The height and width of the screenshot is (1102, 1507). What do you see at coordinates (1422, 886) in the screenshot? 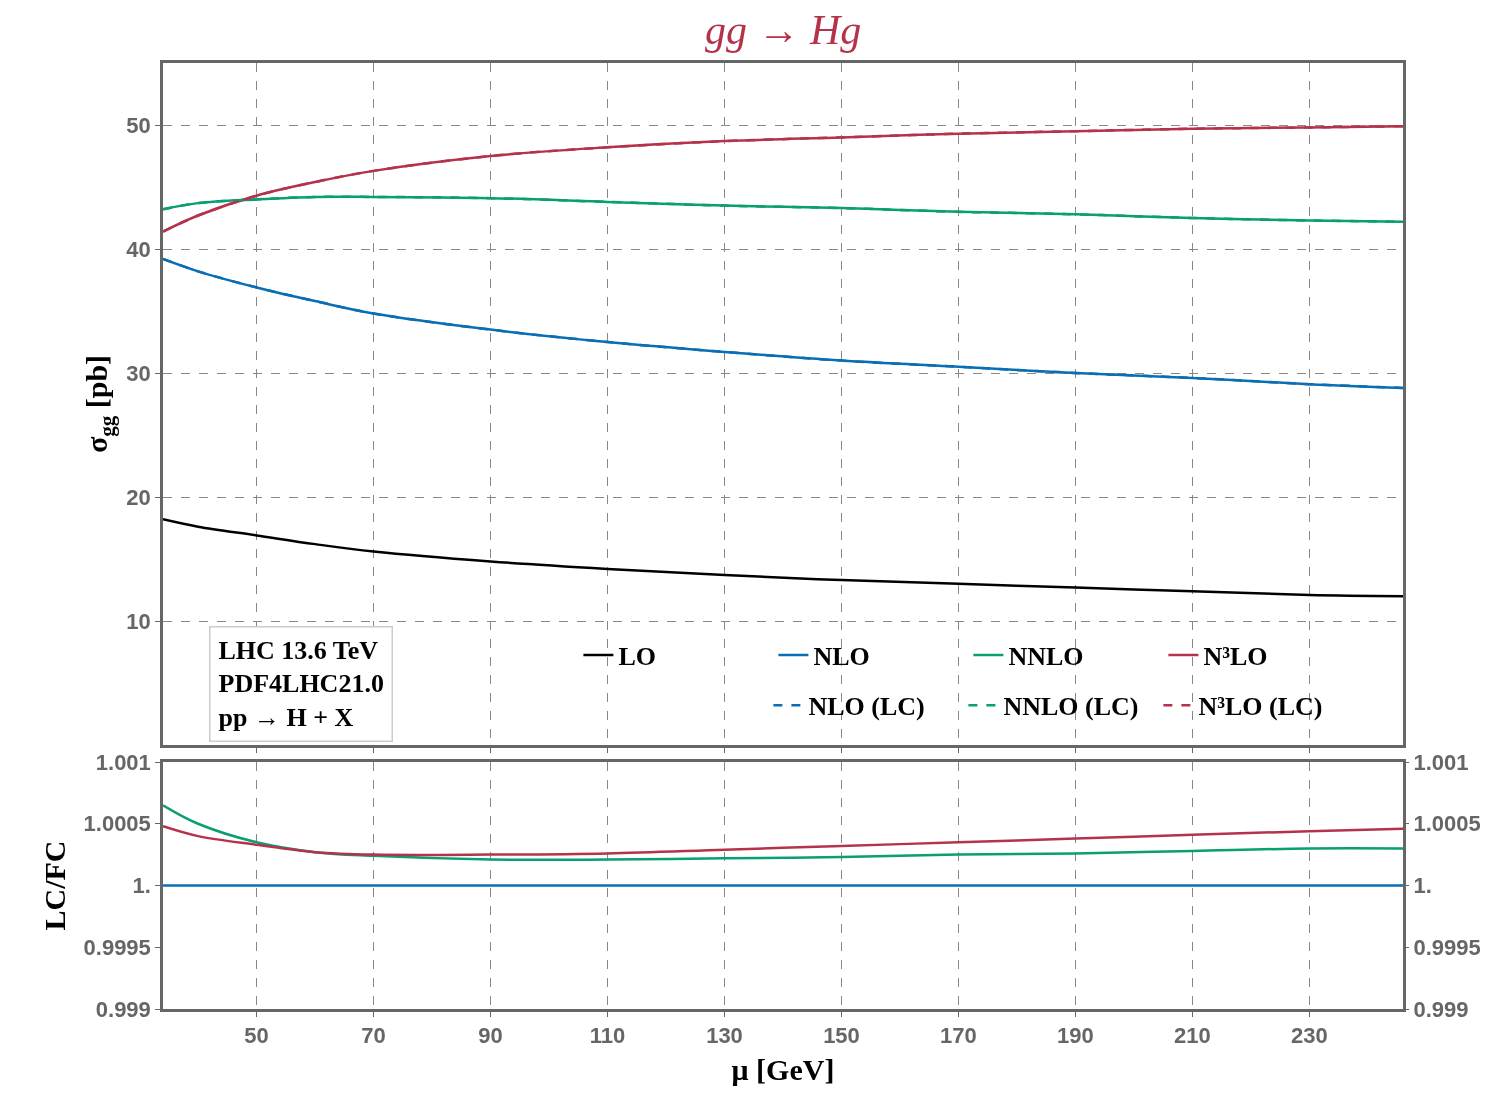
I see `y2-tick-label: 1.` at bounding box center [1422, 886].